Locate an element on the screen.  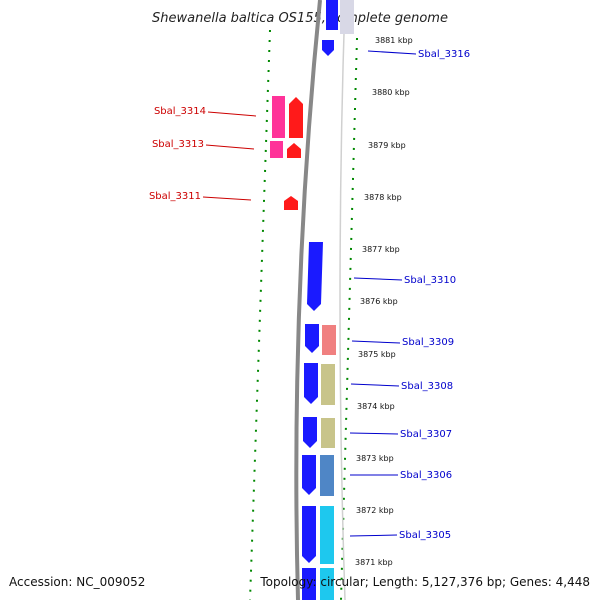
gene-label-sbal-3314: Sbal_3314 is located at coordinates (180, 111).